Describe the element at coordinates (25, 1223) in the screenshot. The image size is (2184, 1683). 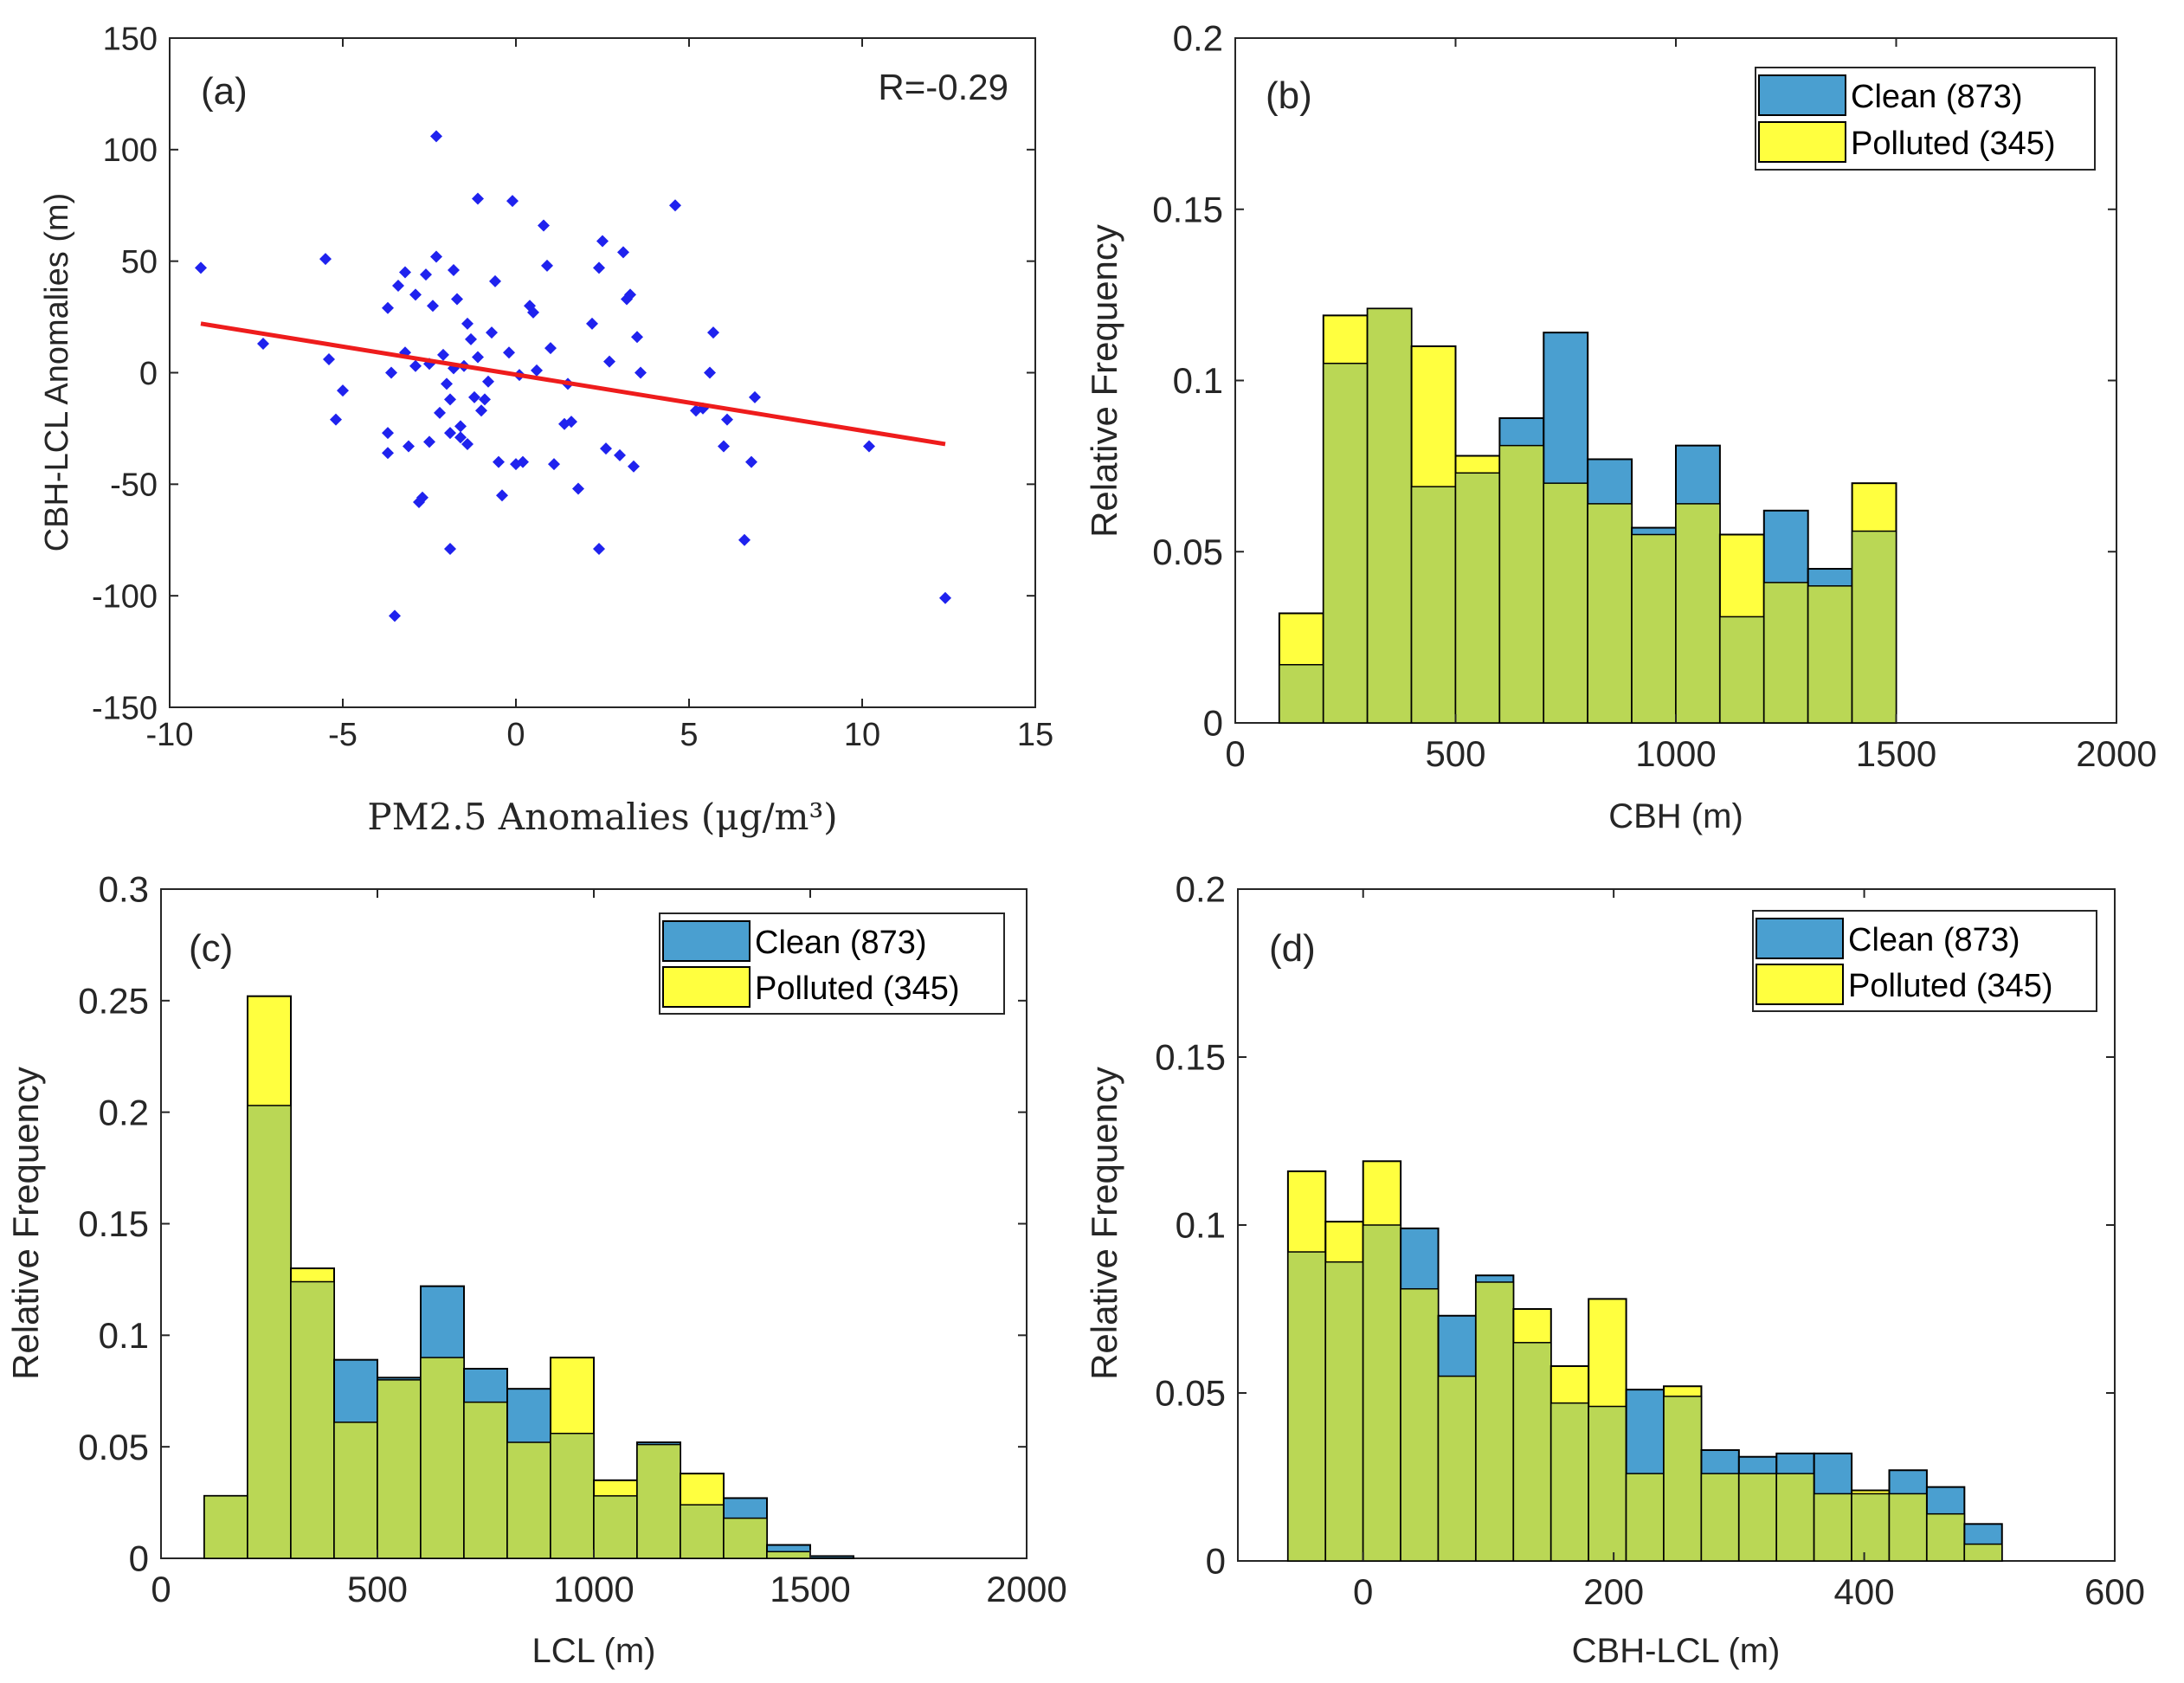
I see `y-axis-label-c: Relative Frequency` at that location.